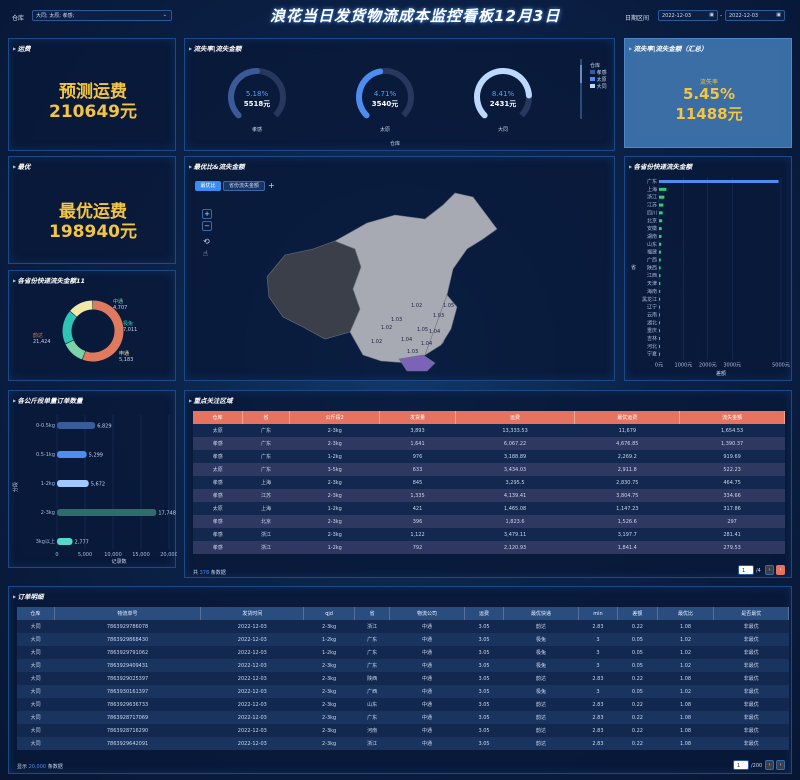 This screenshot has height=780, width=800. I want to click on tab-optimal-ratio: 最优比, so click(208, 186).